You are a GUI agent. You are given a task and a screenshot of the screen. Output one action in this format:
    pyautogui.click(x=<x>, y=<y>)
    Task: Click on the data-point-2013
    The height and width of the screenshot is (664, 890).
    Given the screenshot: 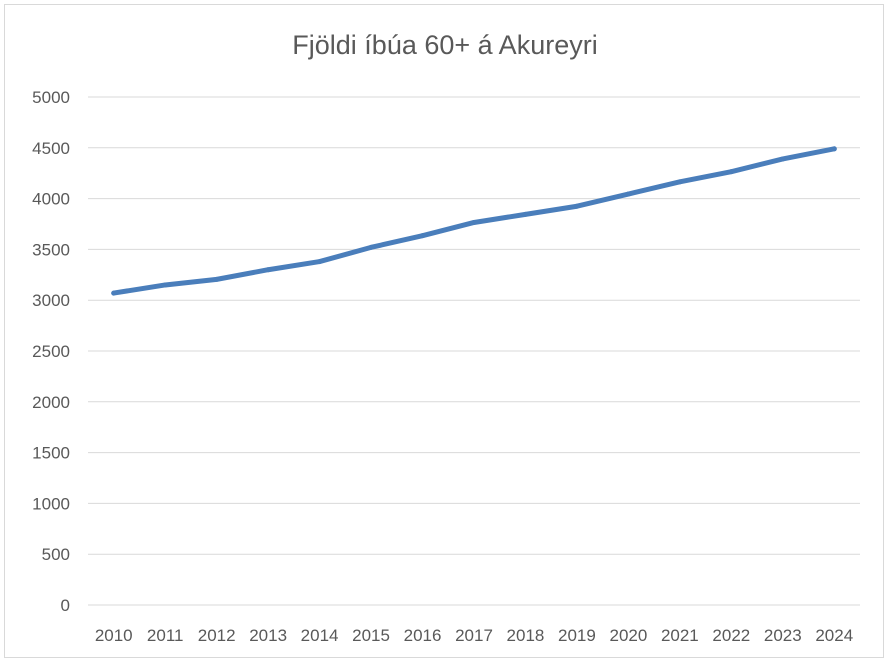 What is the action you would take?
    pyautogui.click(x=268, y=270)
    